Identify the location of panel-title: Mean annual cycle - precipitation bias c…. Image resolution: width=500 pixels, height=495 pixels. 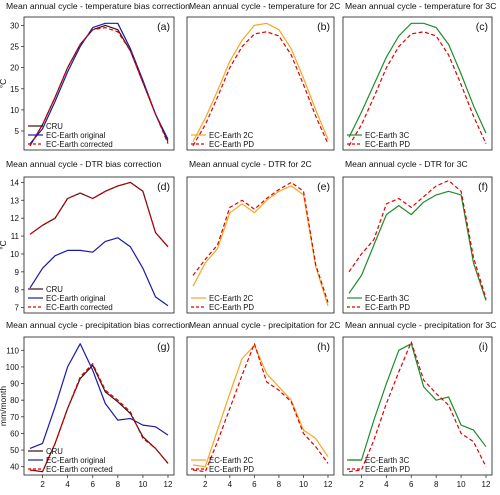
(98, 325).